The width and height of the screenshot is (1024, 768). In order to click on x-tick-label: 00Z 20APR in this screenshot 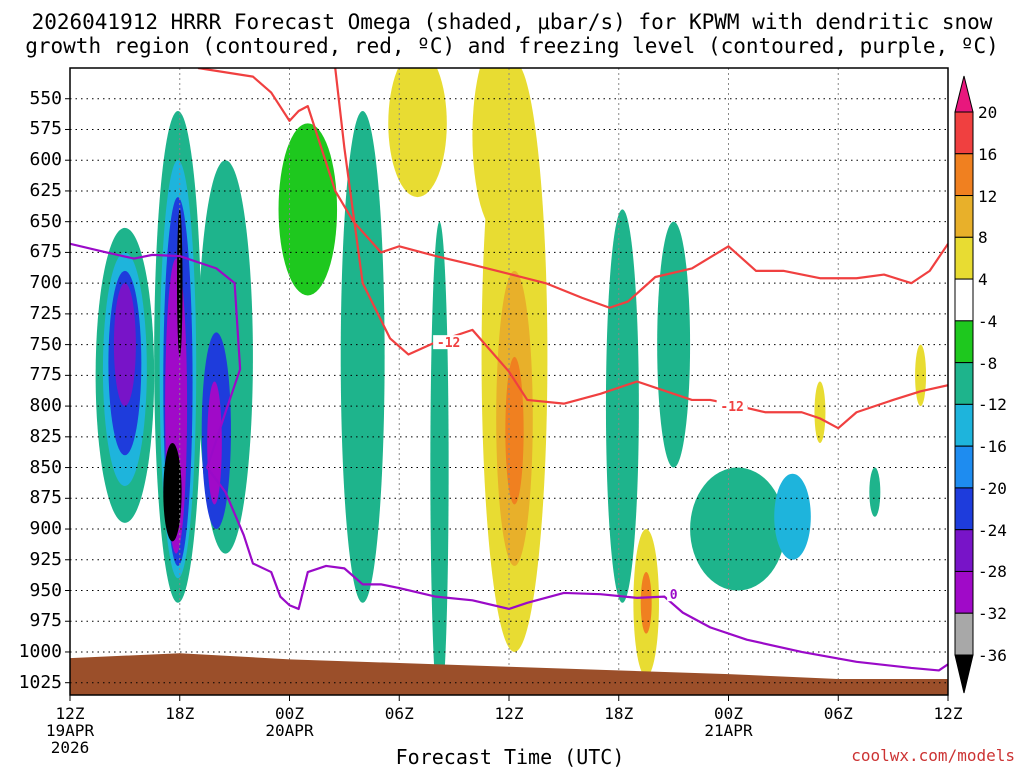, I will do `click(290, 730)`.